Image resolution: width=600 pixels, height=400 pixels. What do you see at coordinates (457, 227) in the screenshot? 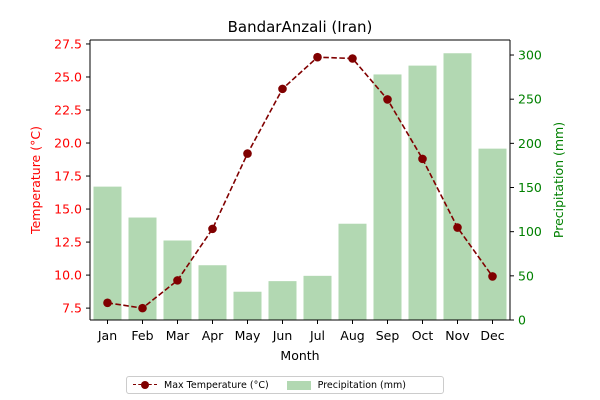
I see `temp-point-nov` at bounding box center [457, 227].